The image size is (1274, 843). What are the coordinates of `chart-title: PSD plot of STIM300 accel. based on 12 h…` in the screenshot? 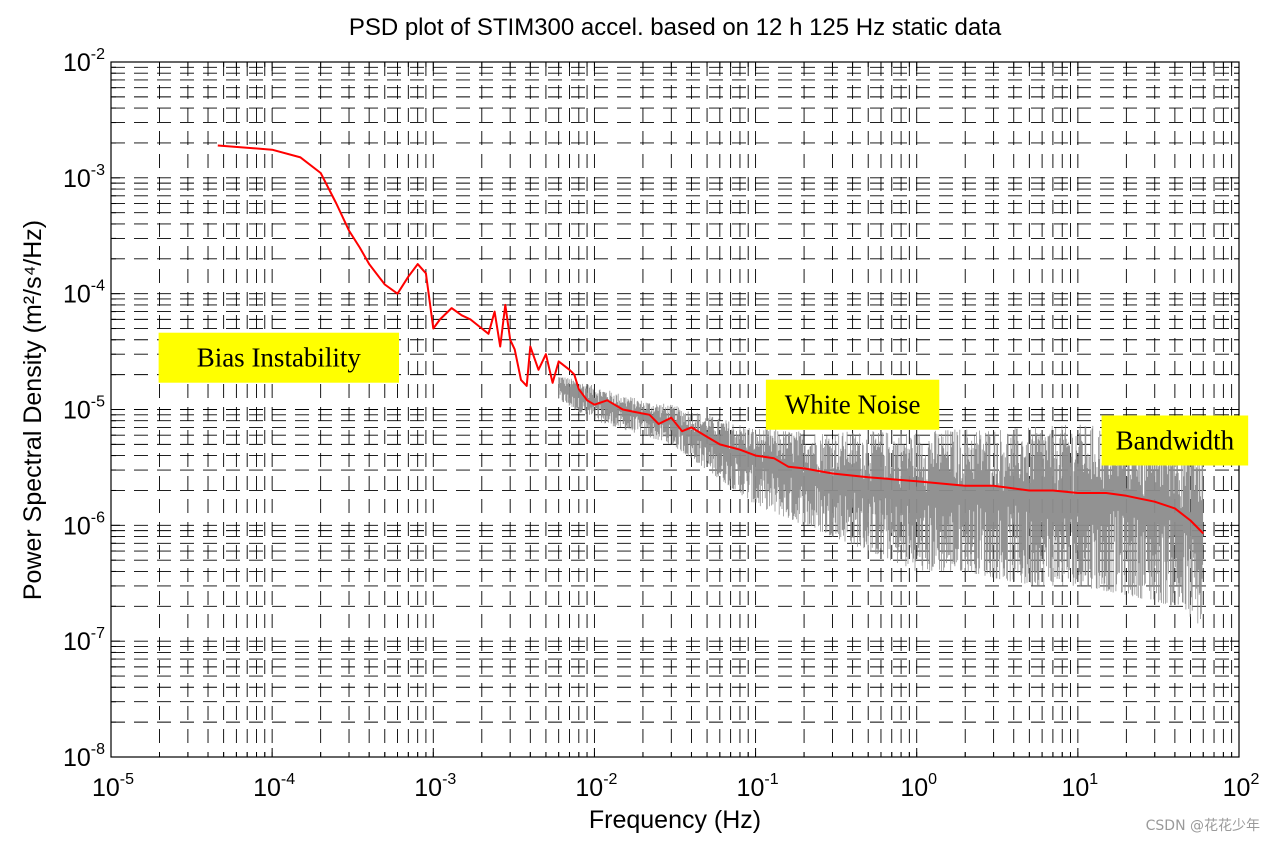 It's located at (675, 27).